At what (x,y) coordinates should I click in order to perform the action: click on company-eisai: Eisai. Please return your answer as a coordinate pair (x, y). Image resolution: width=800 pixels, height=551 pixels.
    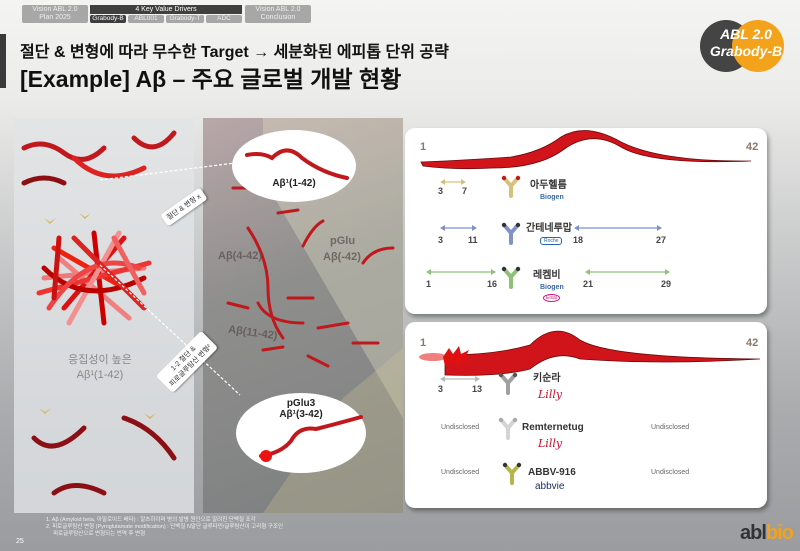
    Looking at the image, I should click on (551, 298).